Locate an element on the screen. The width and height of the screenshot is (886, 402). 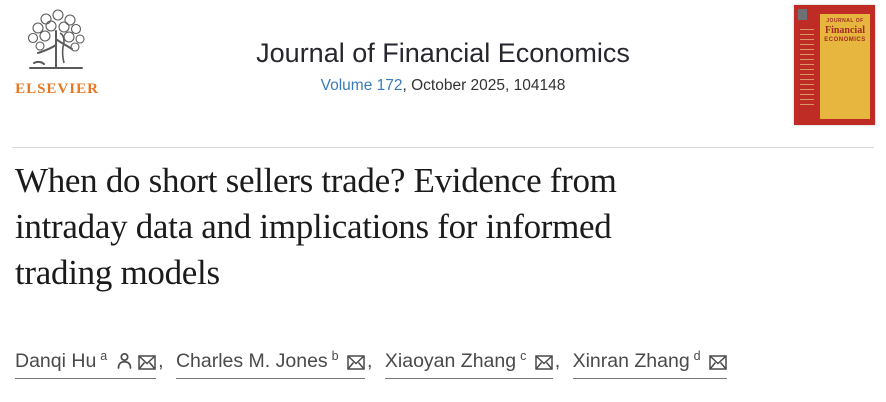
author-link-xiaoyan-zhang: Xiaoyan Zhang c is located at coordinates (468, 364).